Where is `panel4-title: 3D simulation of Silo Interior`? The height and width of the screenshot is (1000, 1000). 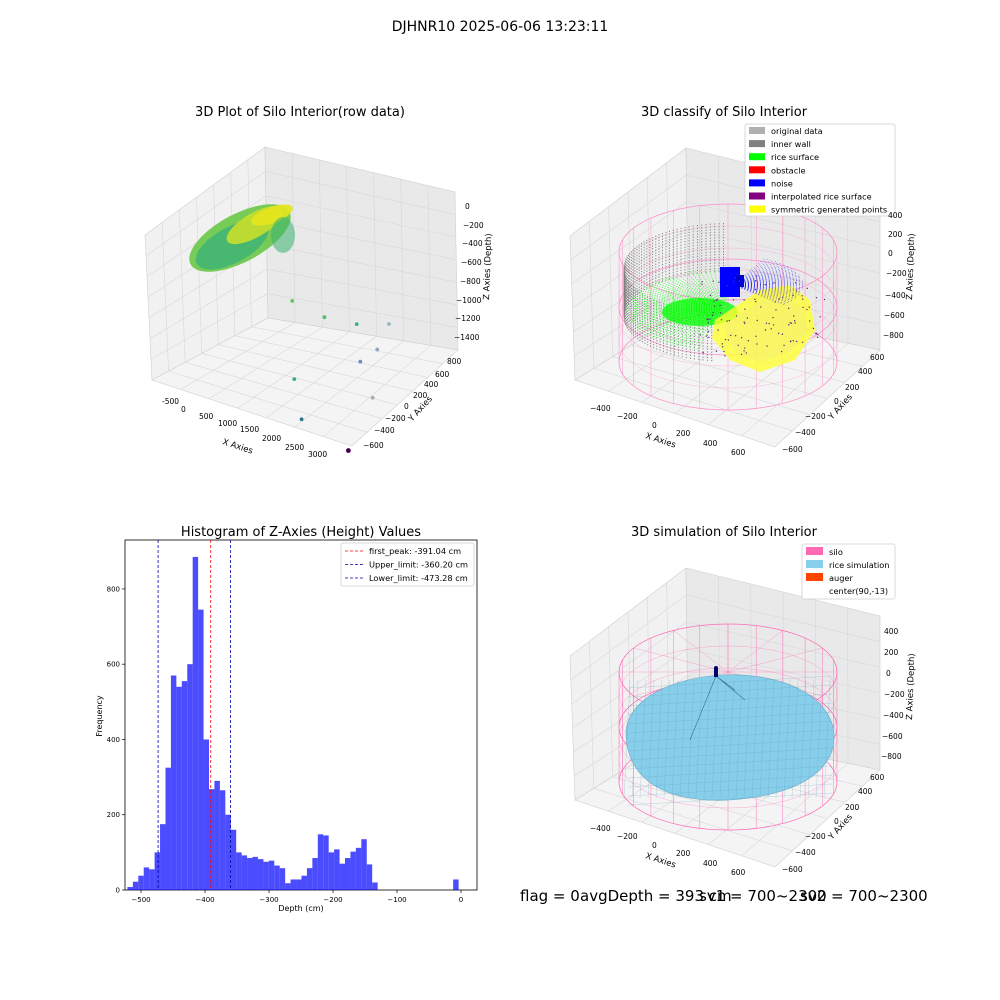
panel4-title: 3D simulation of Silo Interior is located at coordinates (724, 532).